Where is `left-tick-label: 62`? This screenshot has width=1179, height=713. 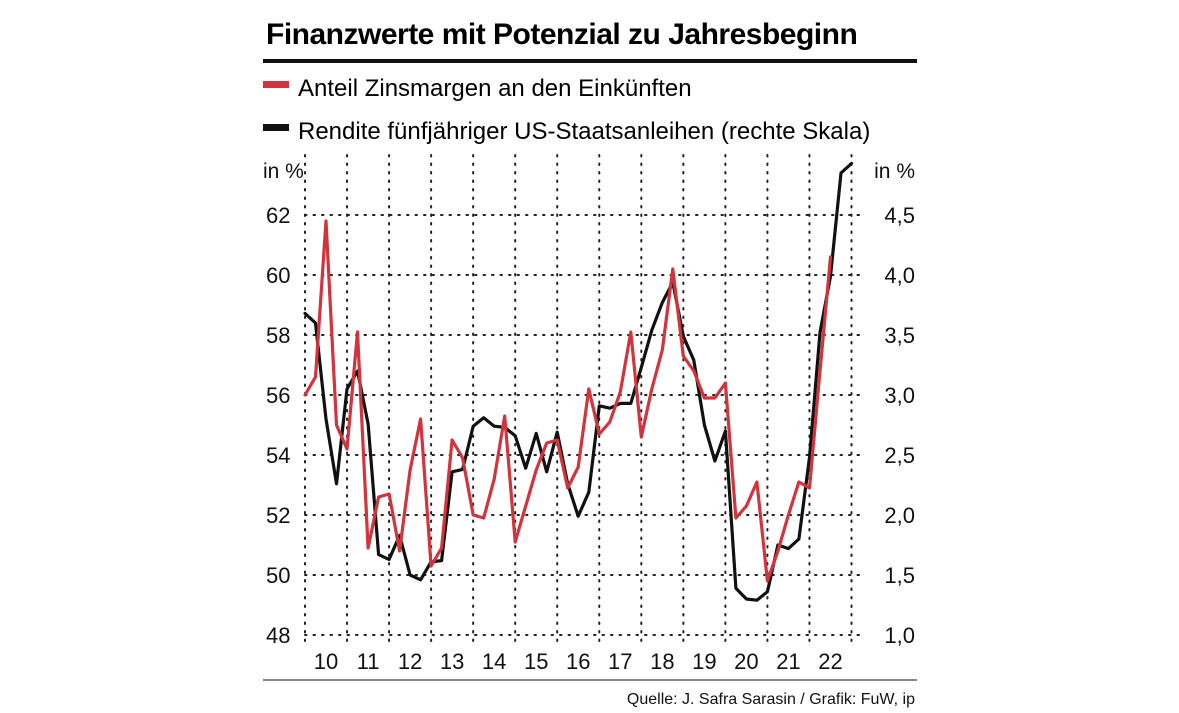
left-tick-label: 62 is located at coordinates (278, 215).